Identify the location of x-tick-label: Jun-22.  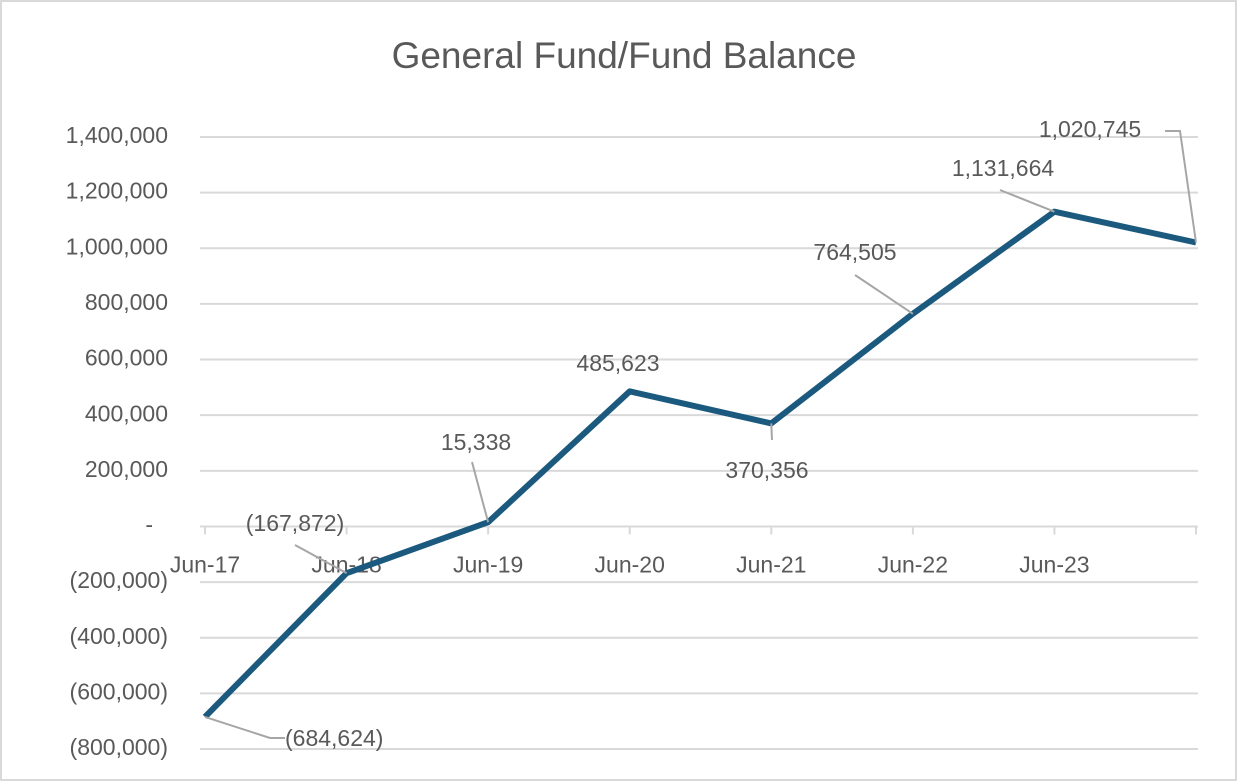
(913, 565).